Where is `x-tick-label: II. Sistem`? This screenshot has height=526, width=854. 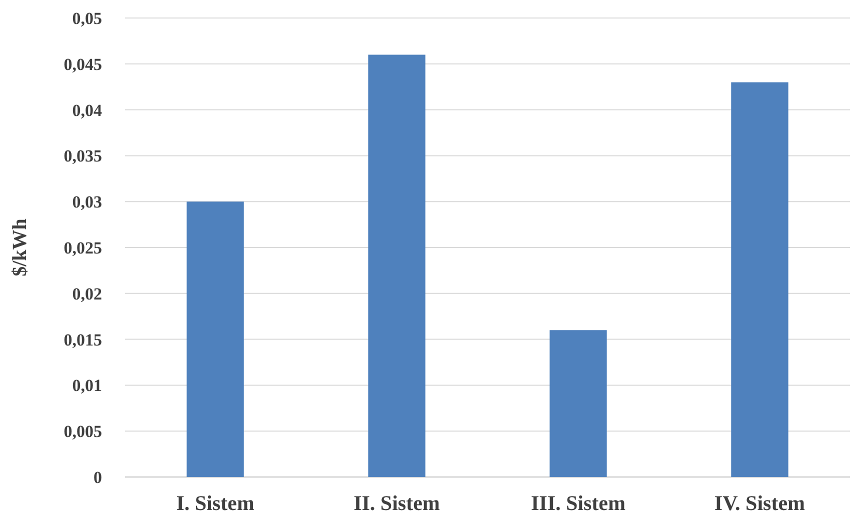 x-tick-label: II. Sistem is located at coordinates (397, 503).